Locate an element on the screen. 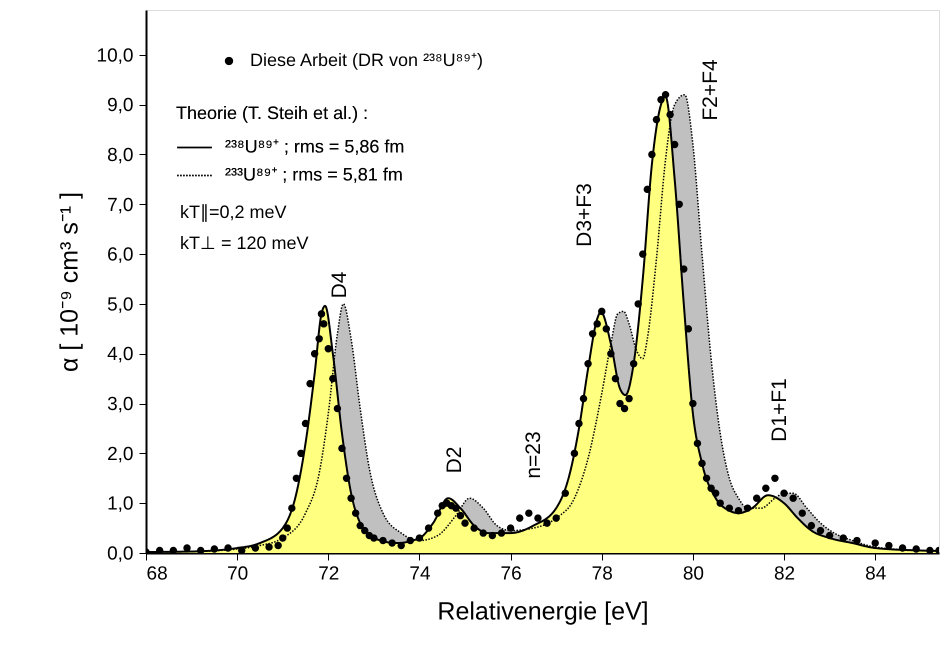 This screenshot has height=655, width=941. y-axis-title: α [ 10⁻⁹ cm³ s⁻¹ ] is located at coordinates (70, 282).